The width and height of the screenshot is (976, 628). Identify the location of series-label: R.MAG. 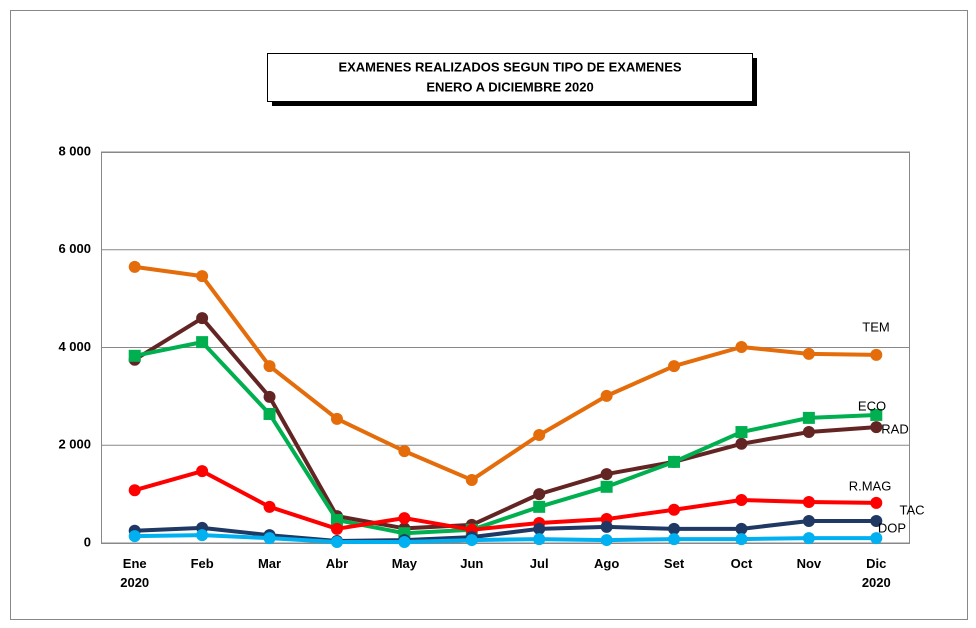
(870, 485).